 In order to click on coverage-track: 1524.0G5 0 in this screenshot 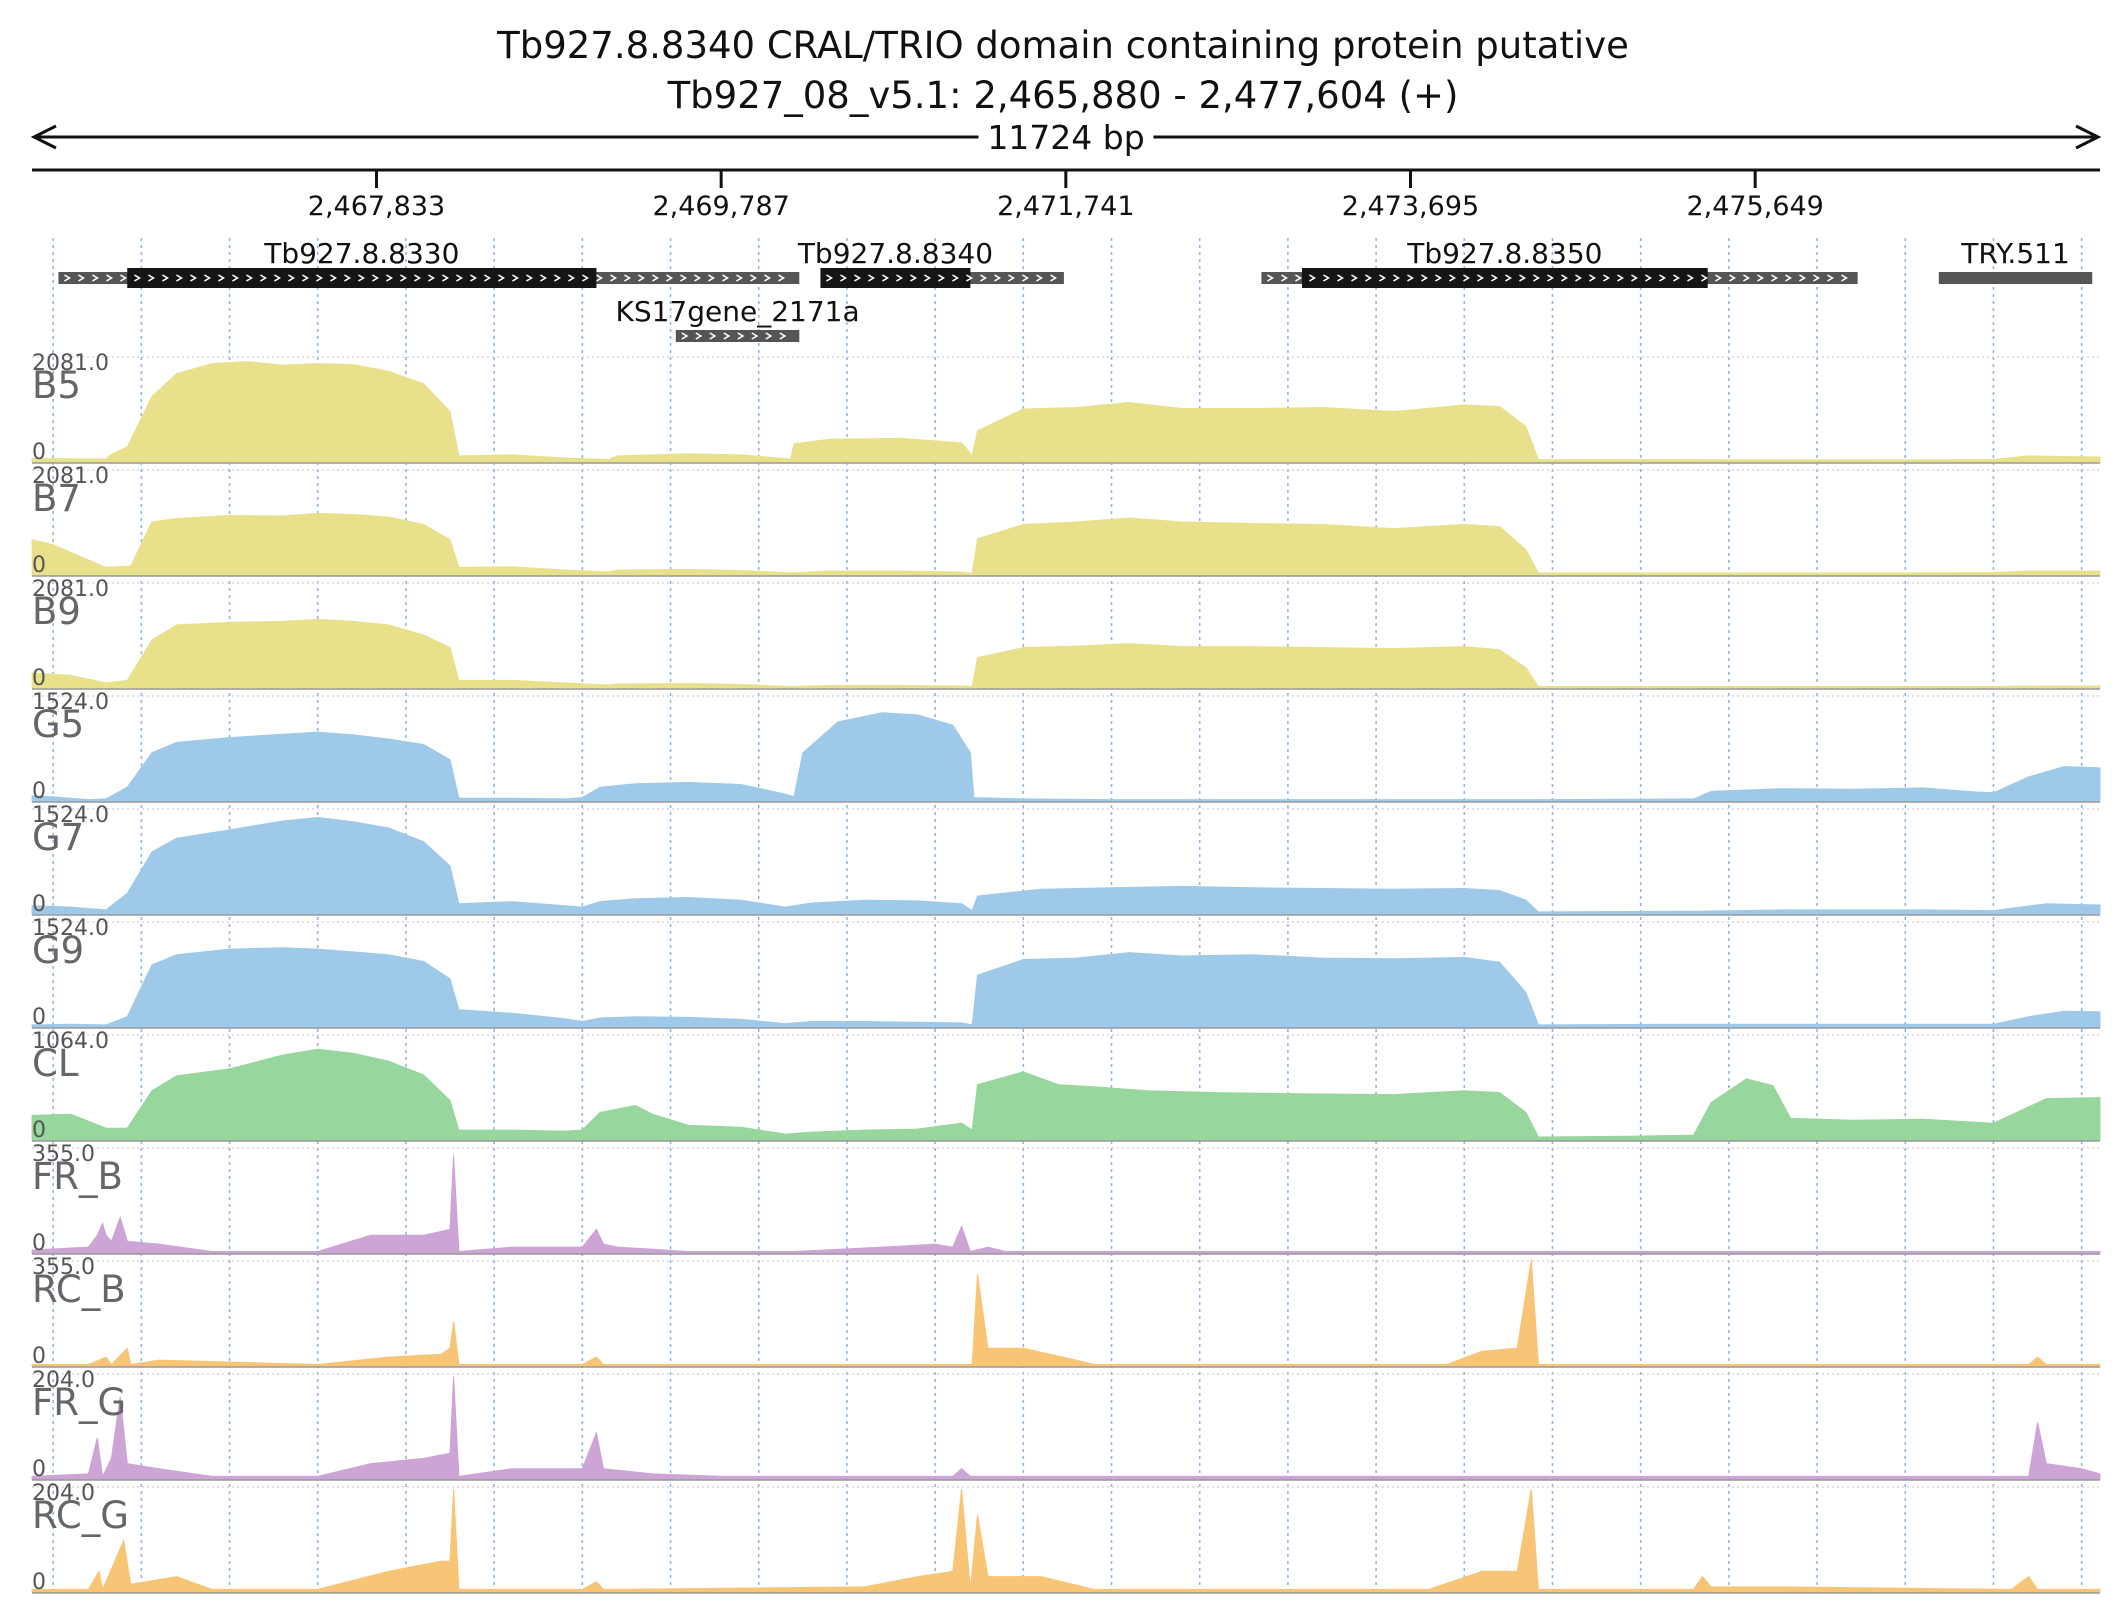, I will do `click(1066, 747)`.